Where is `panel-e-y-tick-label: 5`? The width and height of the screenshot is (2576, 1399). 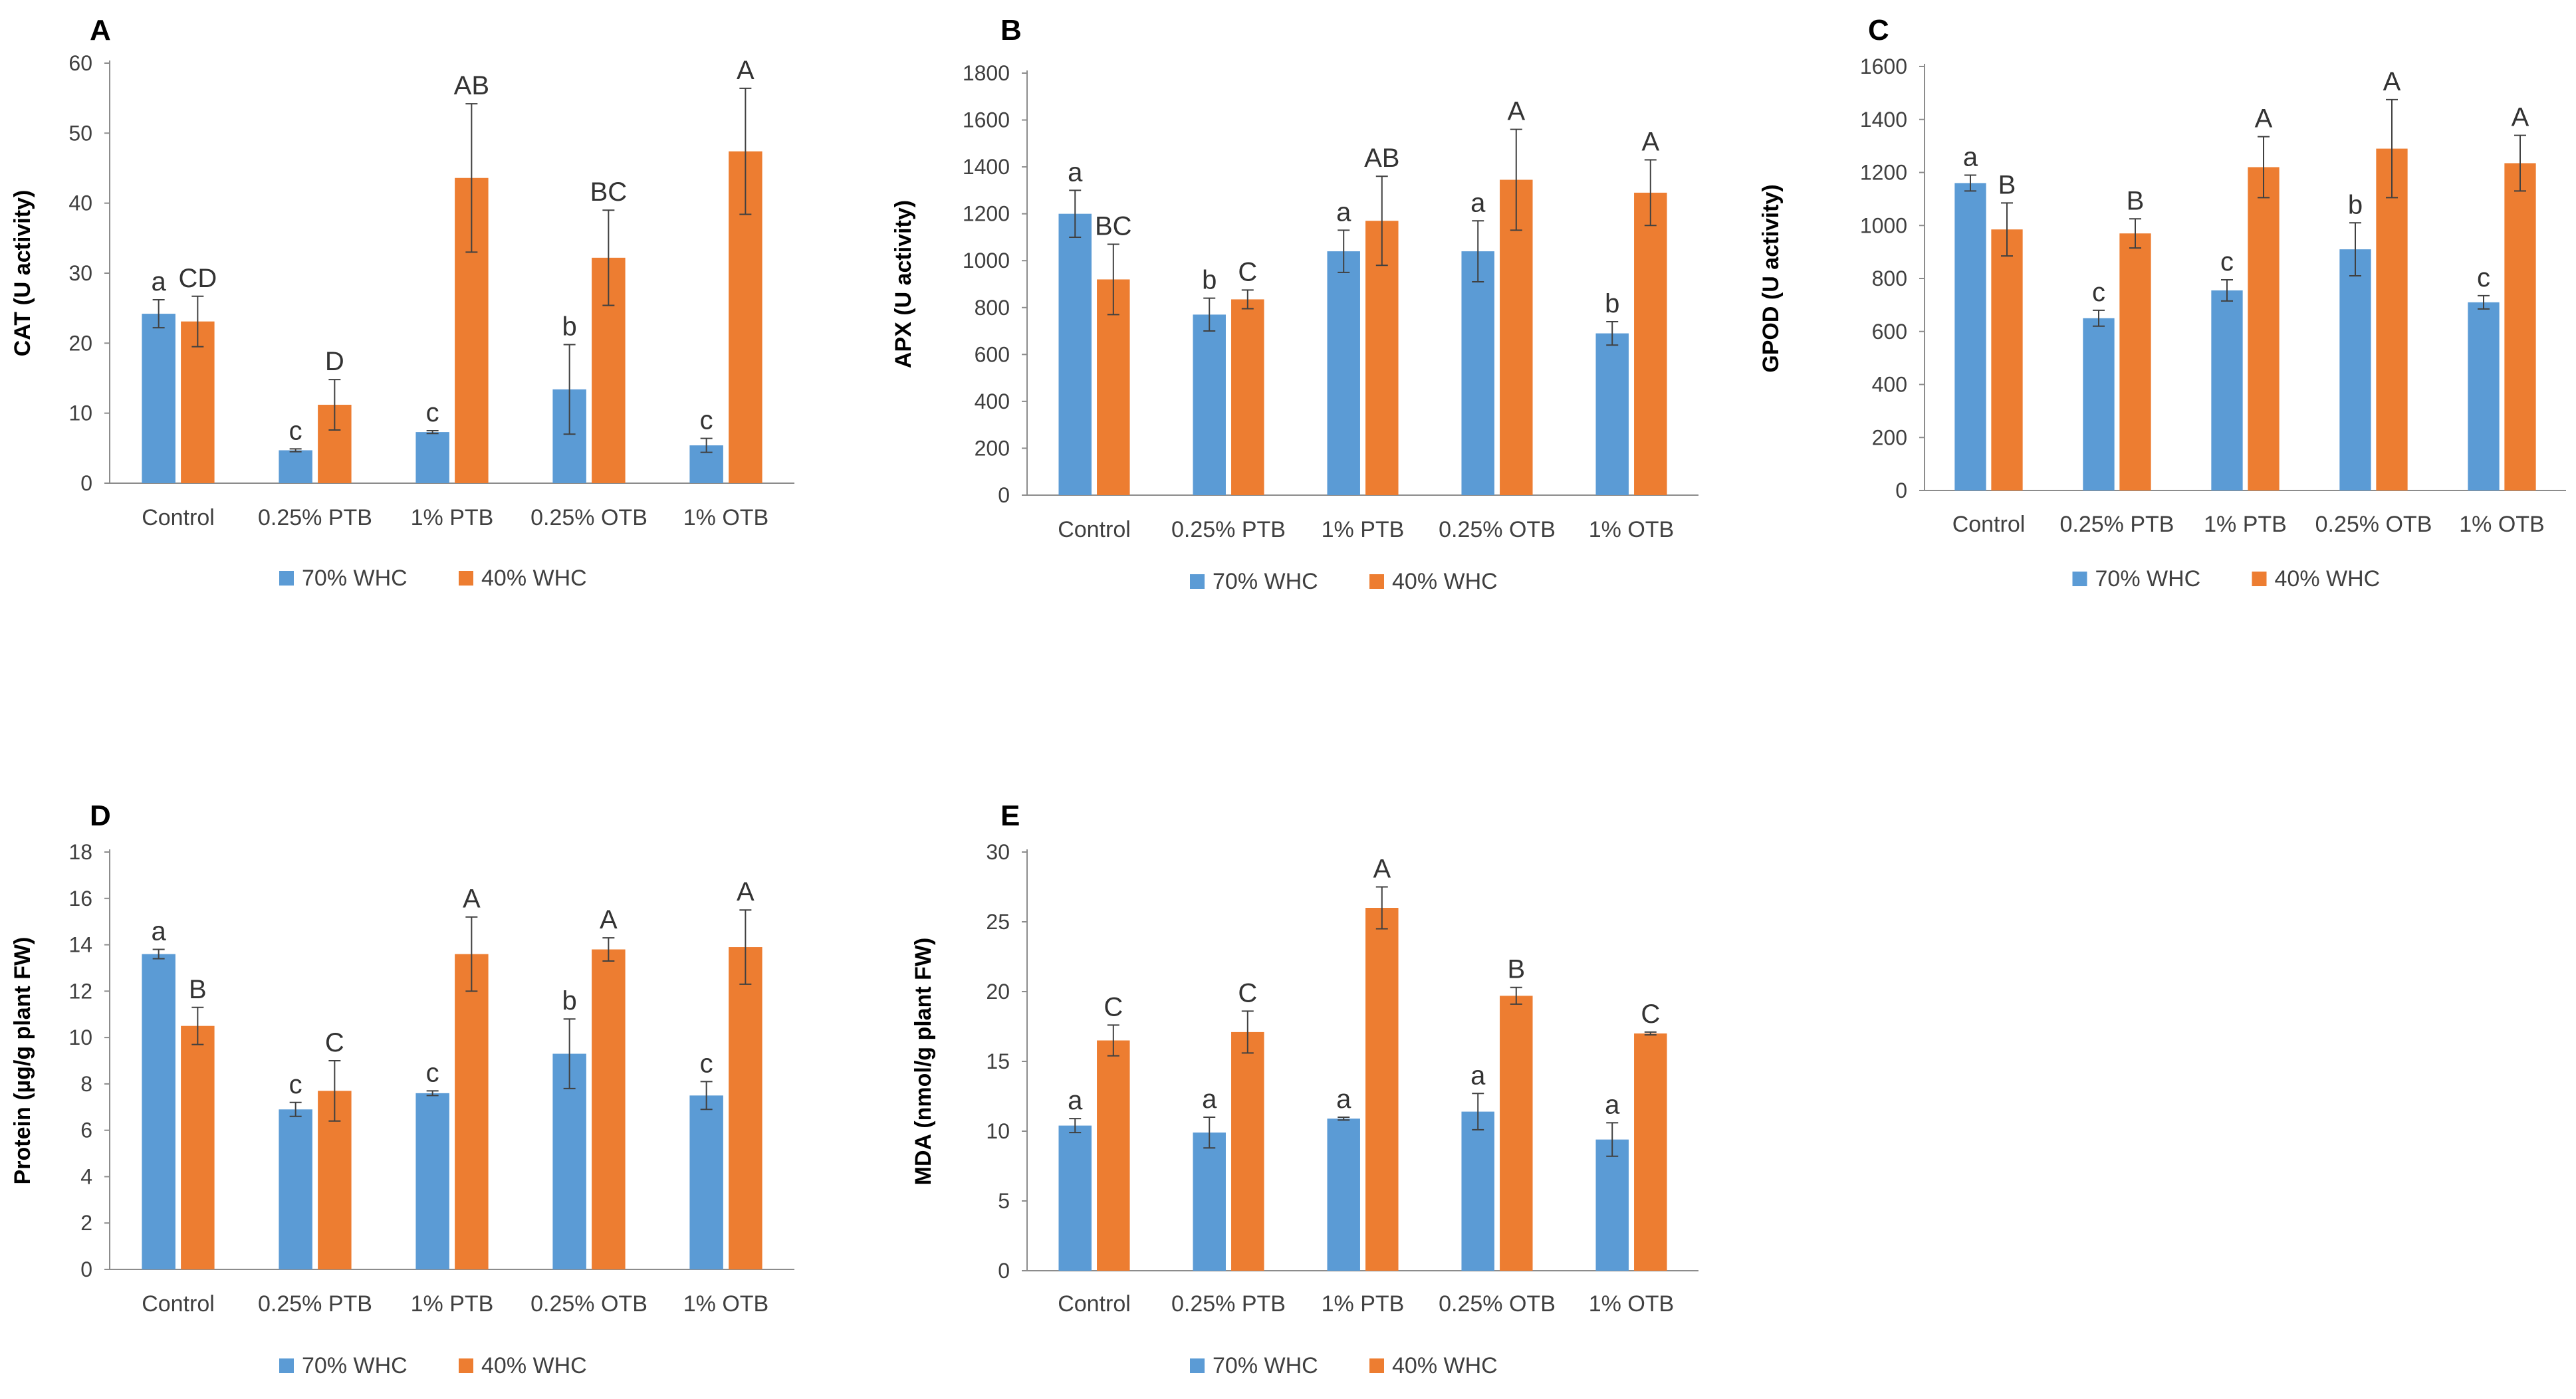 panel-e-y-tick-label: 5 is located at coordinates (1004, 1201).